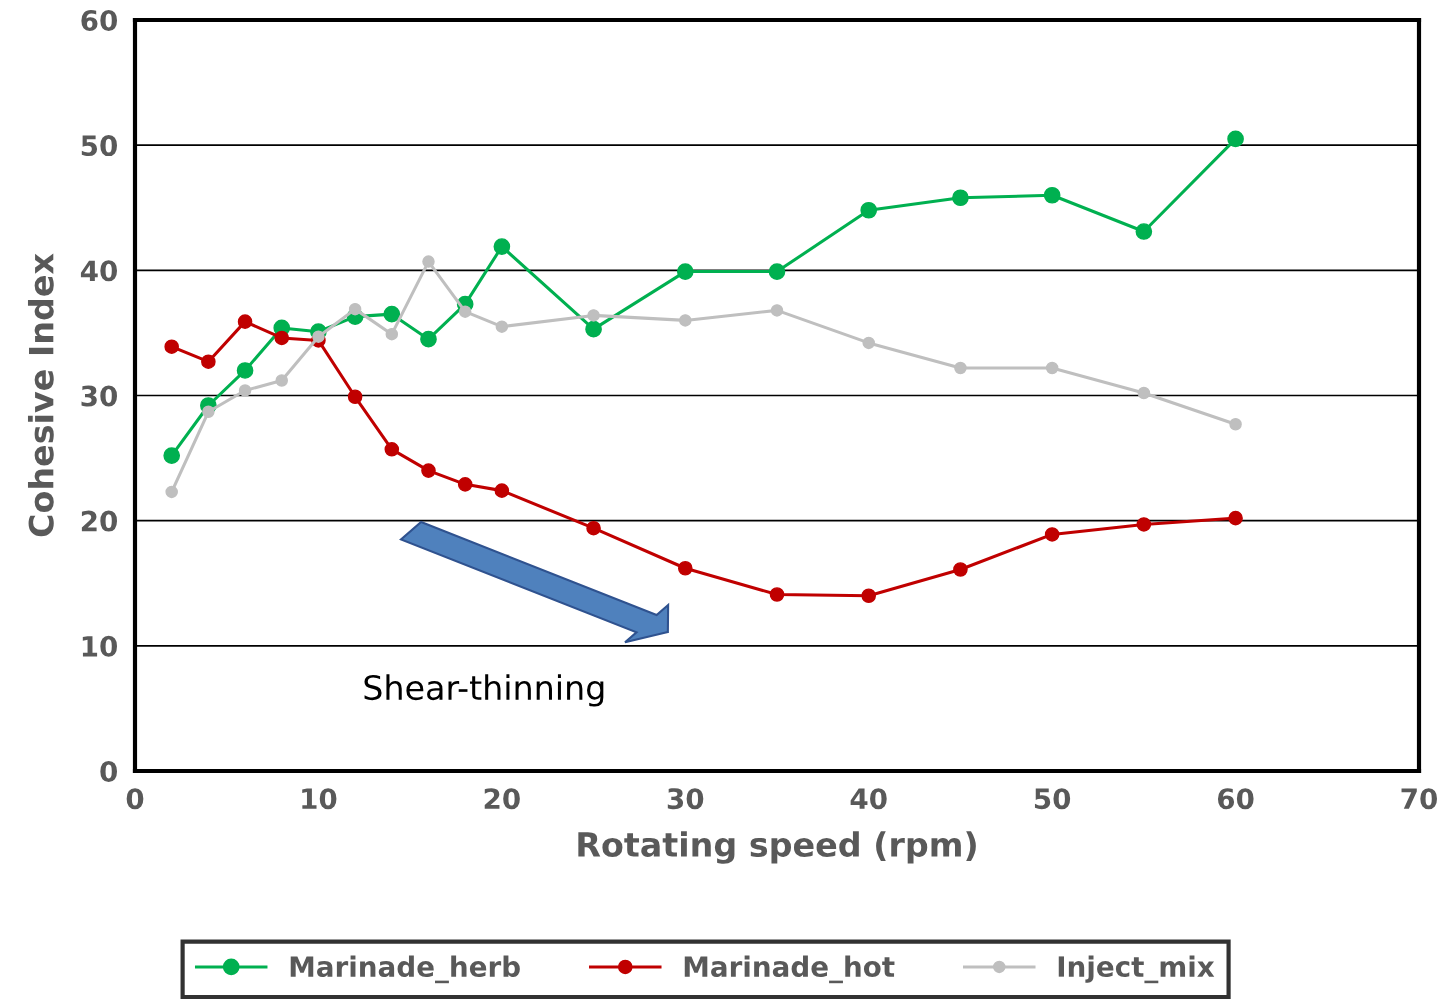 Image resolution: width=1440 pixels, height=999 pixels. Describe the element at coordinates (502, 799) in the screenshot. I see `x-tick-label: 20` at that location.